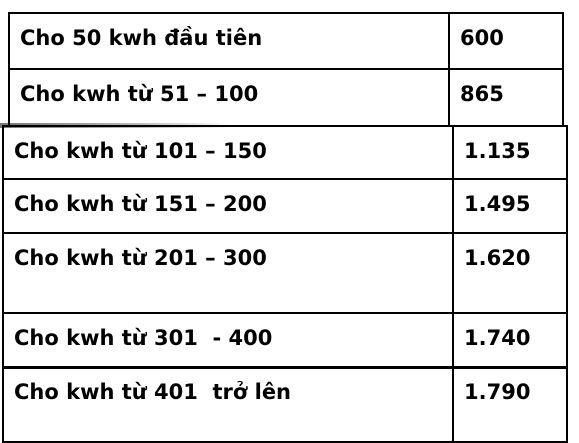 This screenshot has height=443, width=579. Describe the element at coordinates (153, 392) in the screenshot. I see `label-cell: Cho kwh từ 401 trở lên` at that location.